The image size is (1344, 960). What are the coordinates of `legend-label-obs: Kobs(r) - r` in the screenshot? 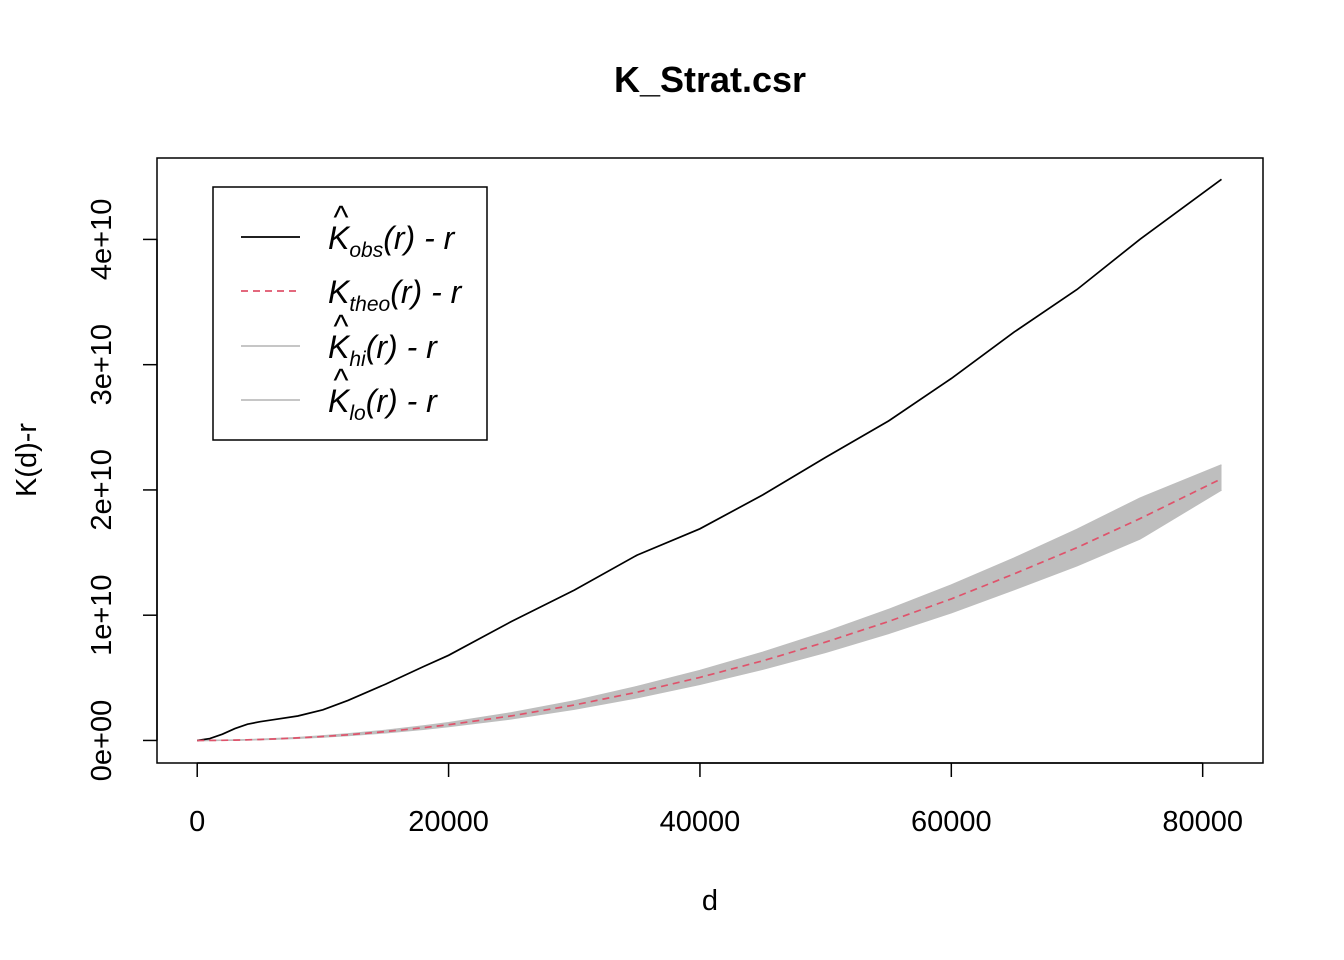 It's located at (392, 241).